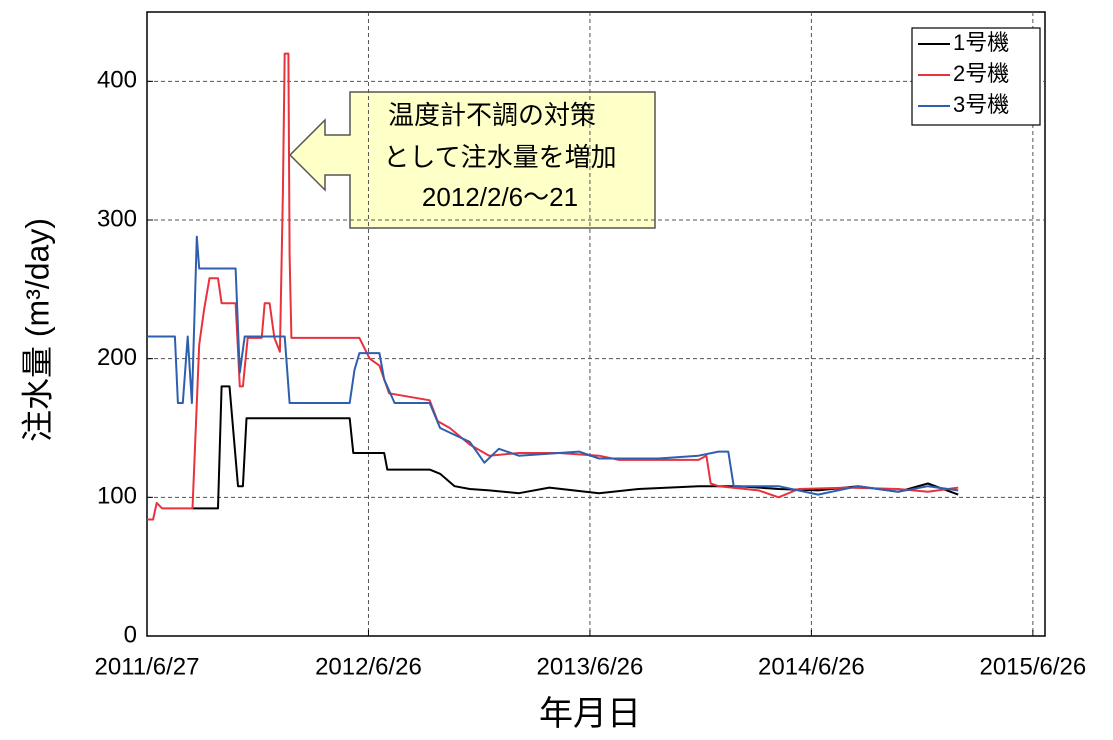  I want to click on y-tick-label: 300, so click(117, 218).